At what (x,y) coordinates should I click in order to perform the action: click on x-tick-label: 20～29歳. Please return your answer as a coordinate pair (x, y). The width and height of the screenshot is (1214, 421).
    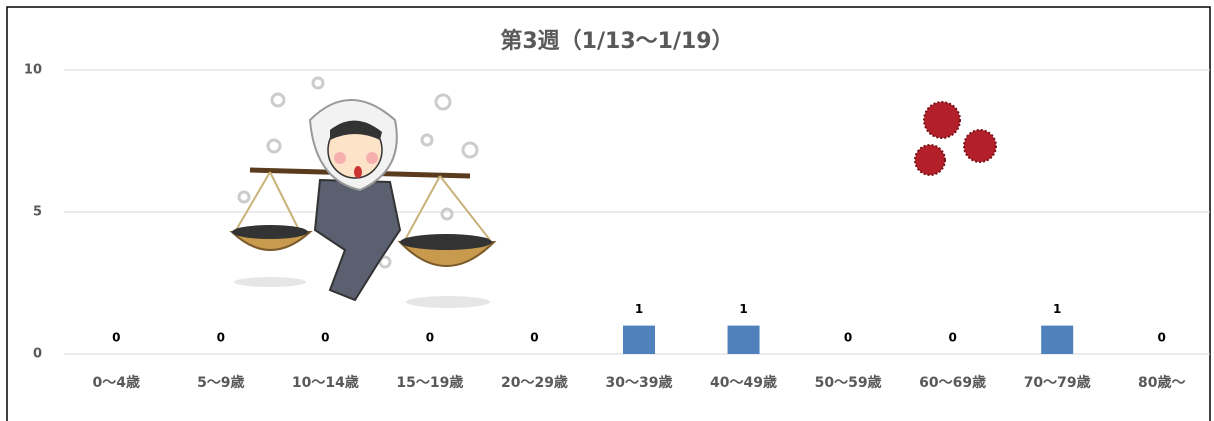
    Looking at the image, I should click on (534, 382).